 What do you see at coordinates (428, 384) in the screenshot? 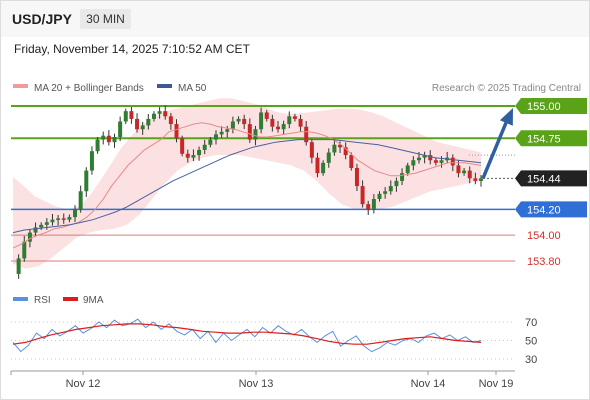
I see `x-tick-label: Nov 14` at bounding box center [428, 384].